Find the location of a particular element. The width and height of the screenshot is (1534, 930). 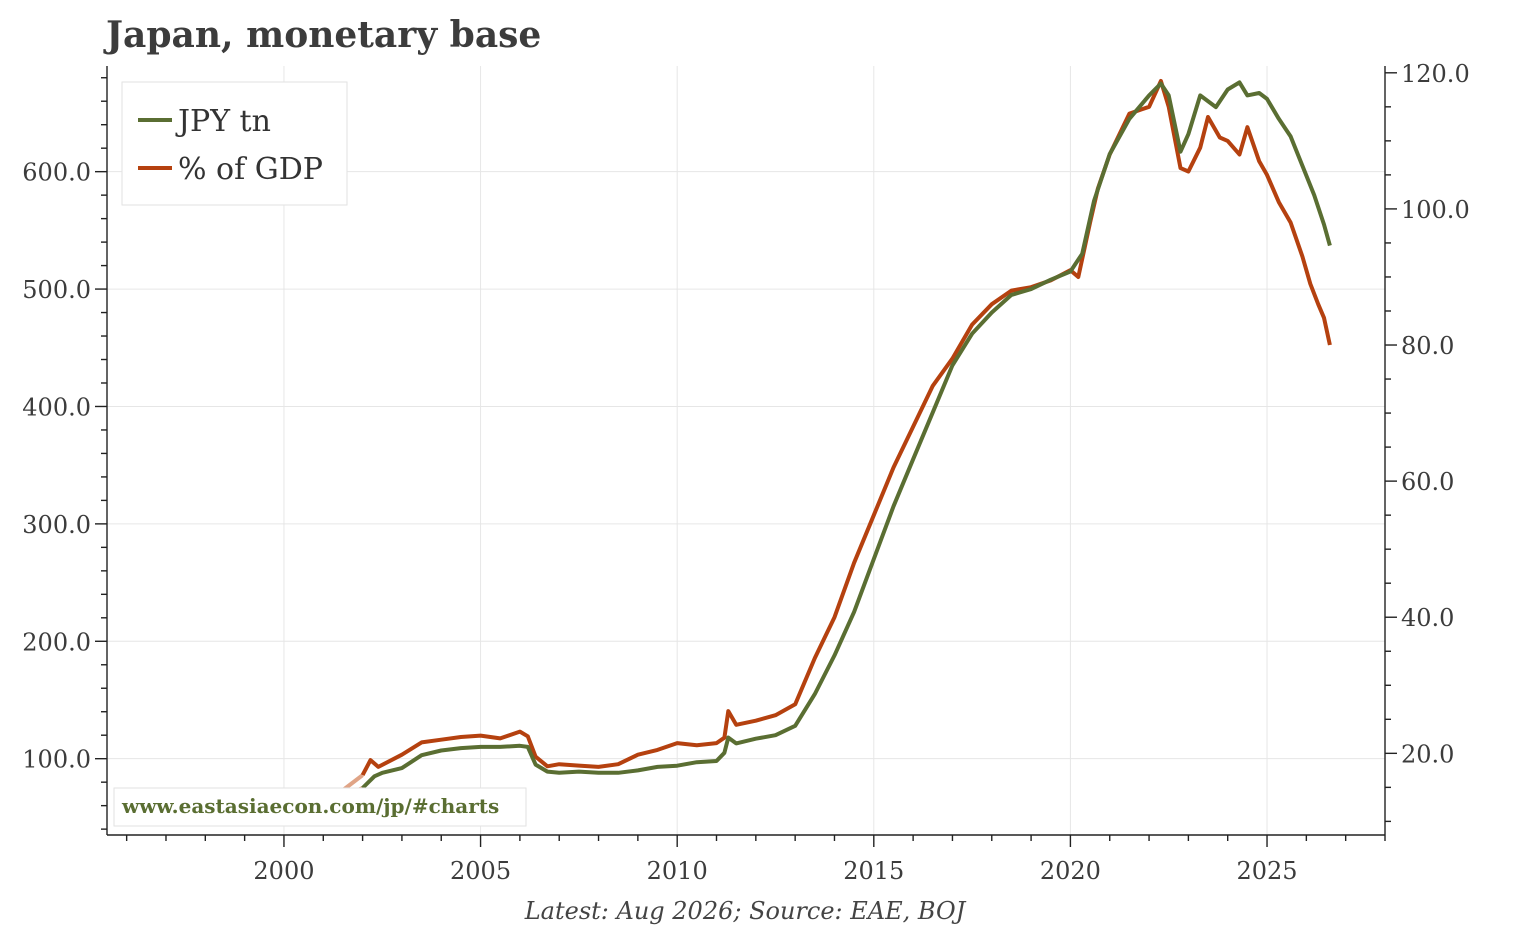

watermark-text: www.eastasiaecon.com/jp/#charts is located at coordinates (310, 806).